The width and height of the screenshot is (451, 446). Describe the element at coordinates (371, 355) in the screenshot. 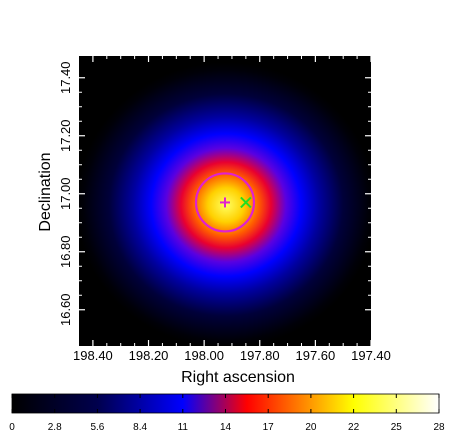

I see `x-tick-label: 197.40` at that location.